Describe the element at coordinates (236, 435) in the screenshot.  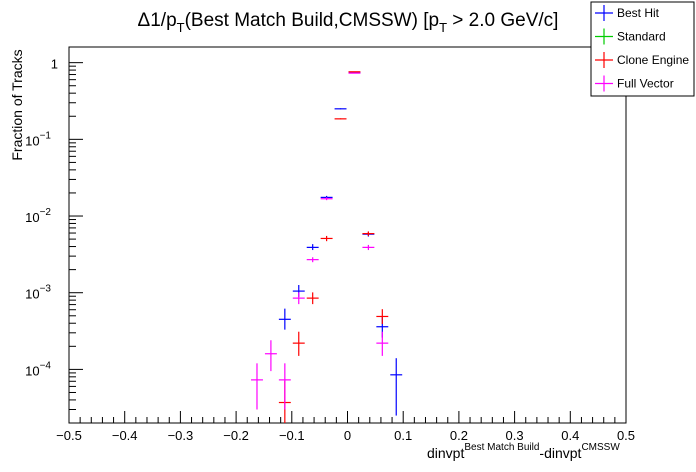
I see `x-tick-label: −0.2` at that location.